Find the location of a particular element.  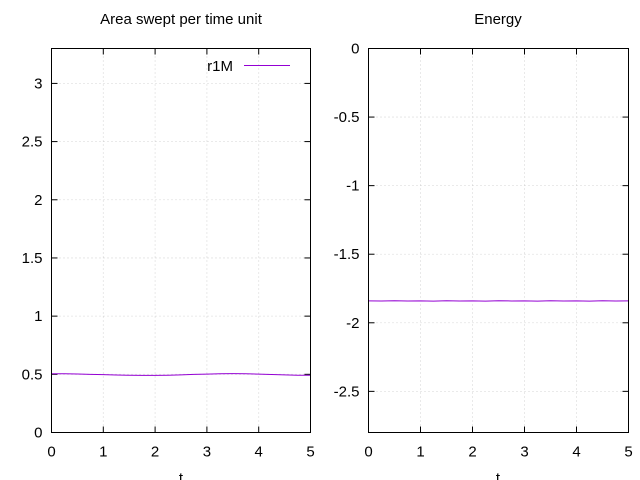

energy-y-tick-label: -1 is located at coordinates (352, 186).